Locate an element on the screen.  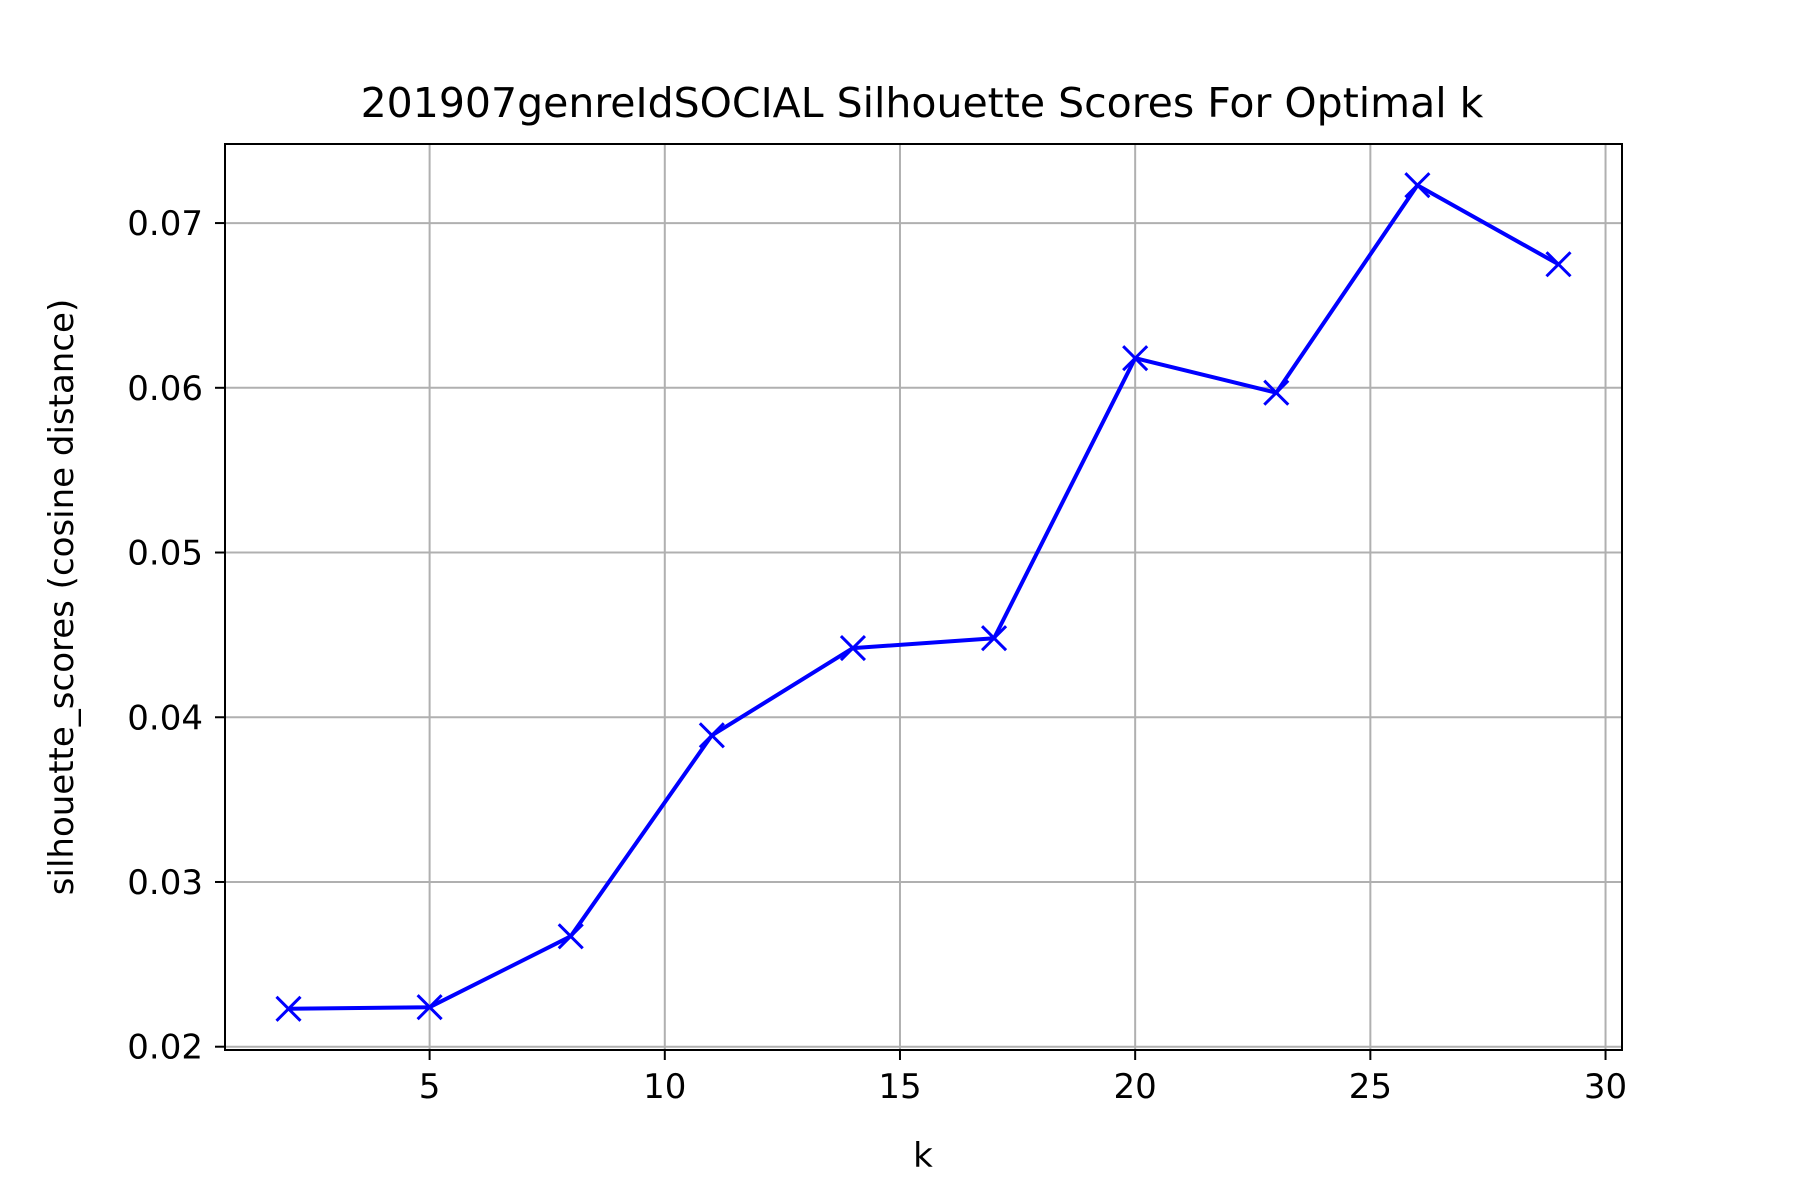
x-tick-label: 15 is located at coordinates (899, 1087).